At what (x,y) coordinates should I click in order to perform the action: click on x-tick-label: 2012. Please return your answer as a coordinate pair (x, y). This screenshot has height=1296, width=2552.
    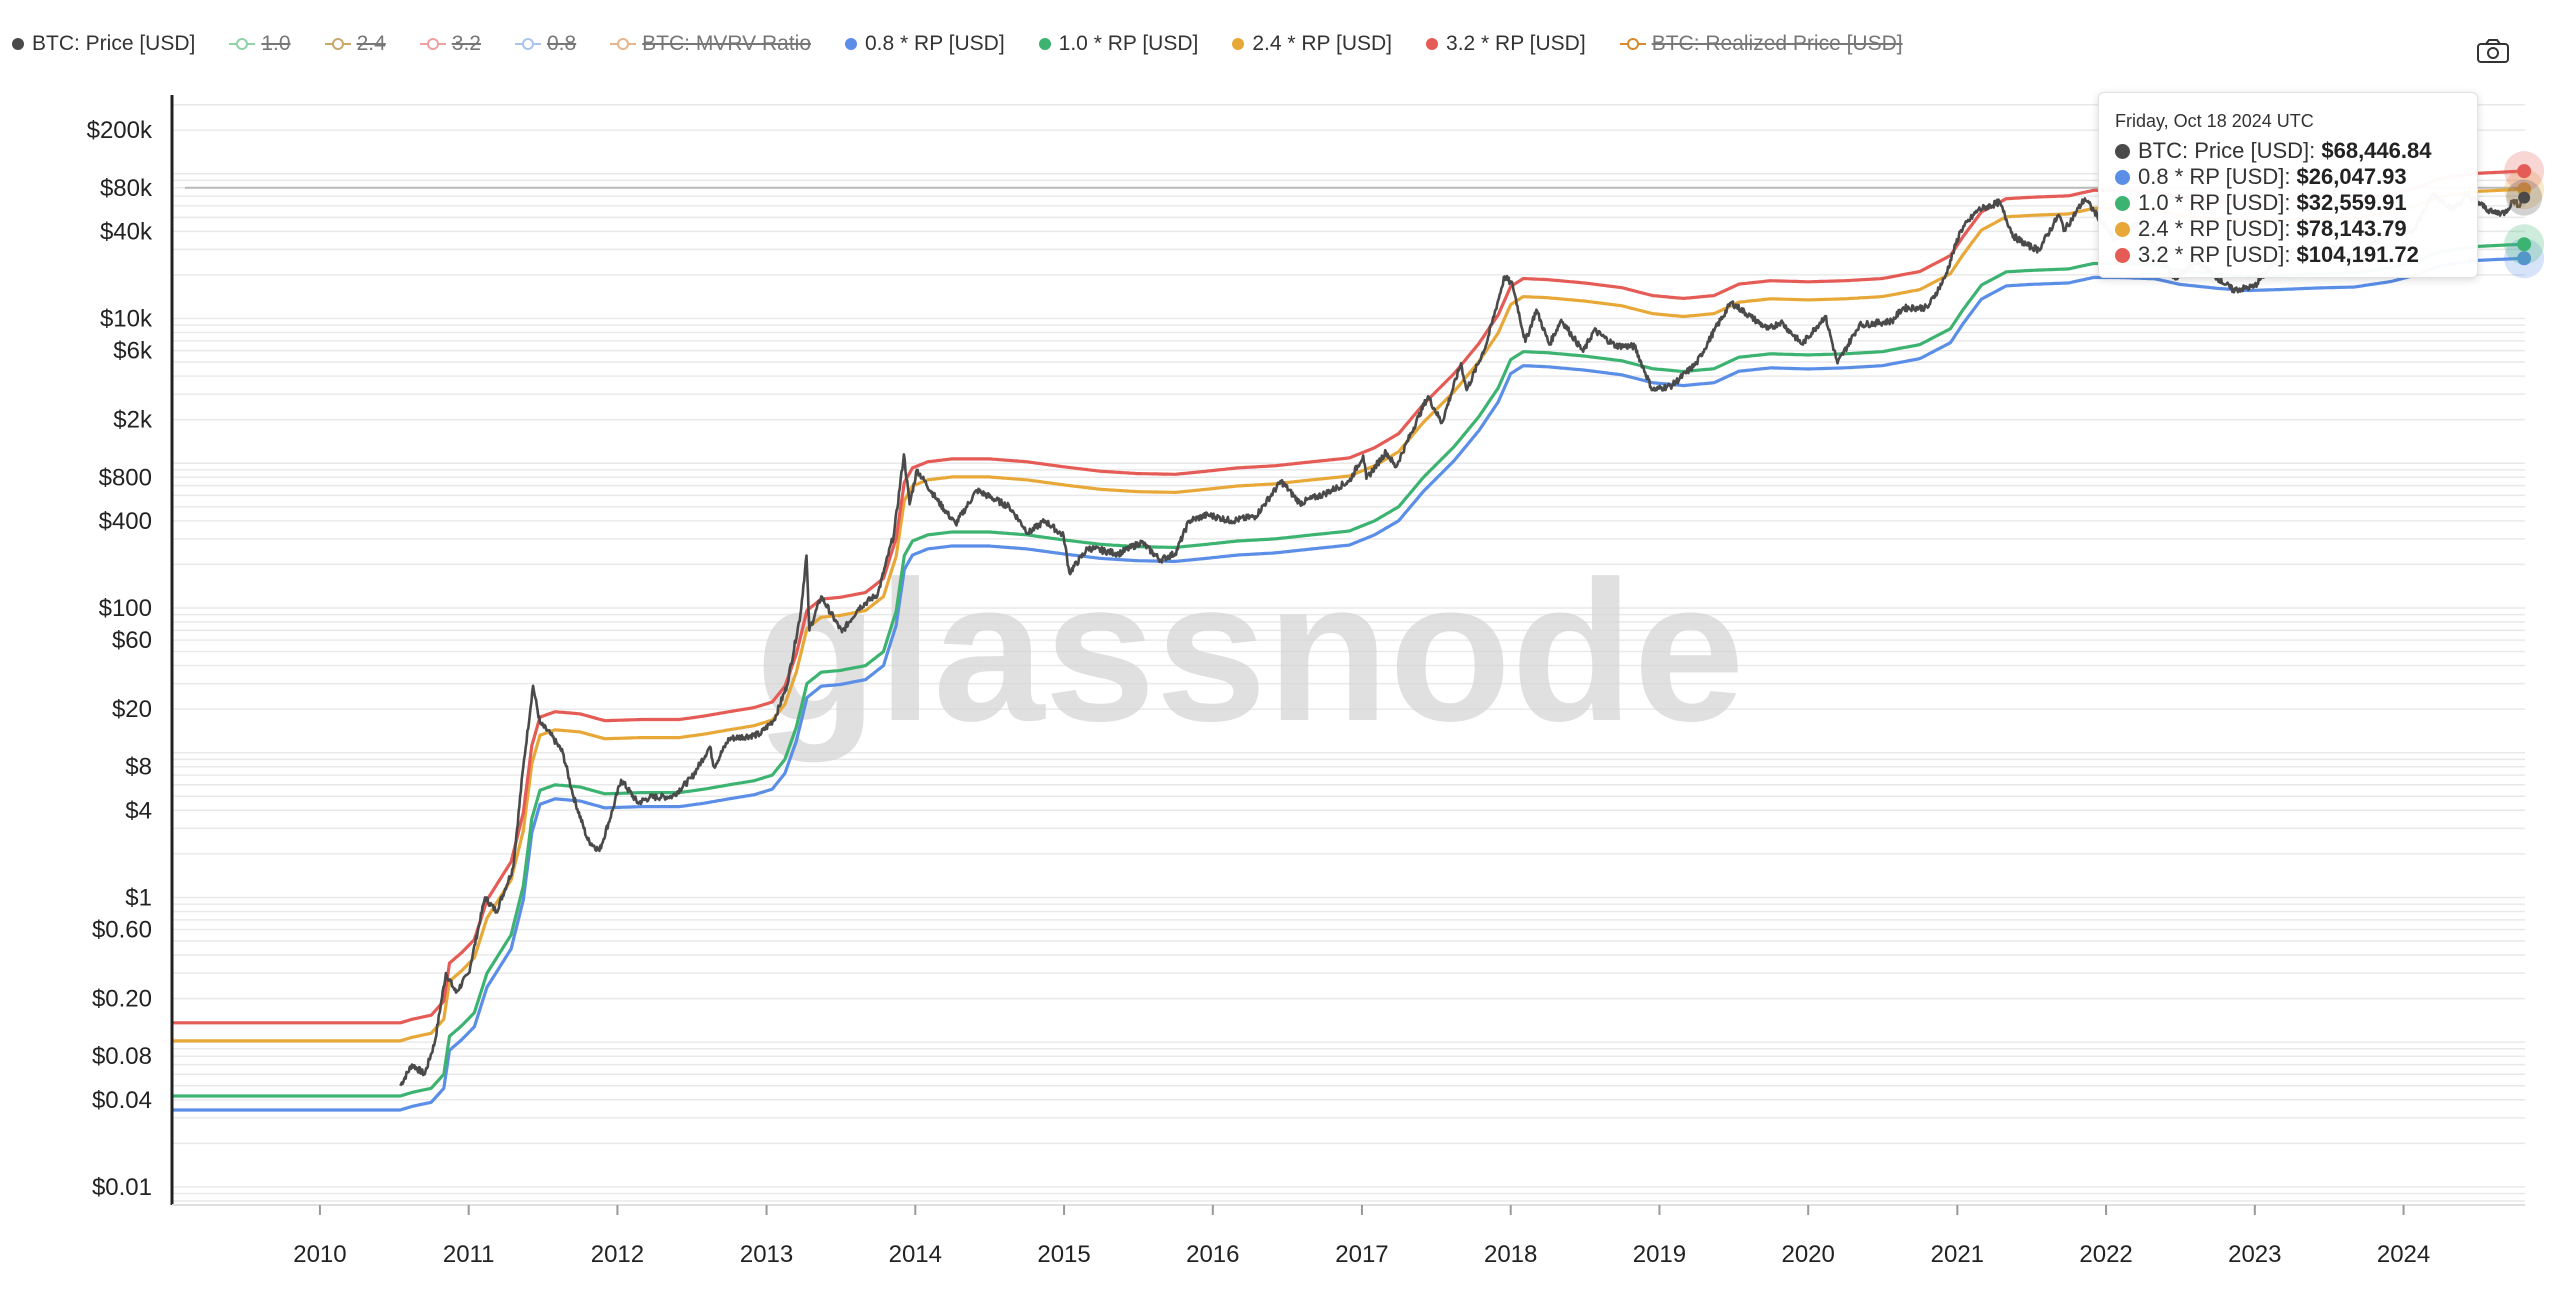
    Looking at the image, I should click on (617, 1254).